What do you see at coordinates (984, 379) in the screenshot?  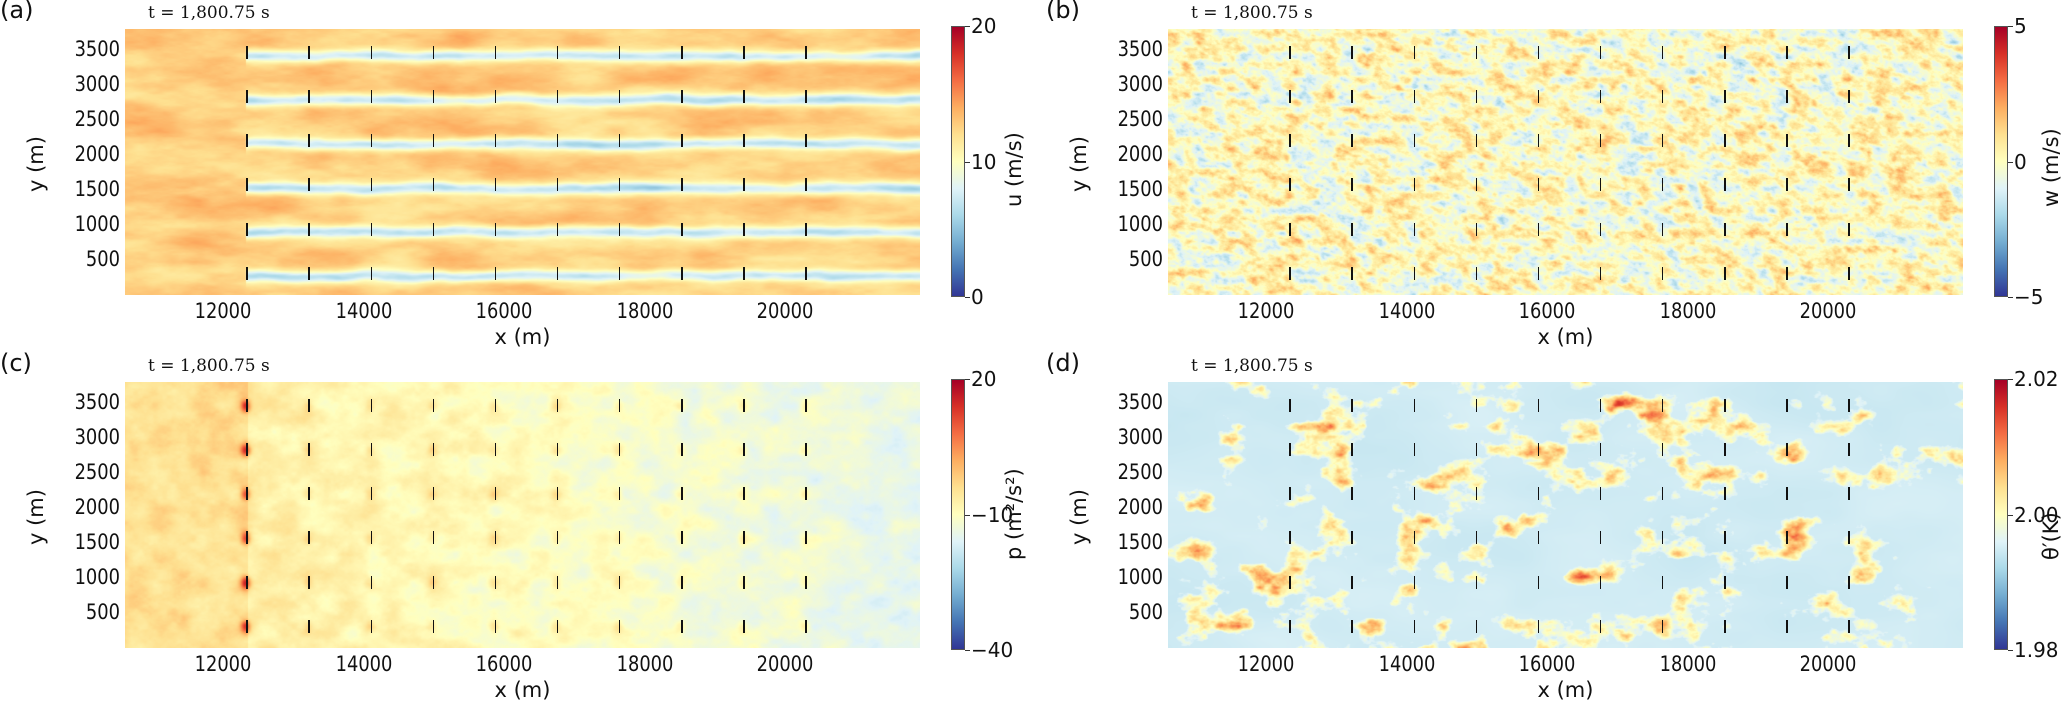 I see `colorbar-tick-label: 20` at bounding box center [984, 379].